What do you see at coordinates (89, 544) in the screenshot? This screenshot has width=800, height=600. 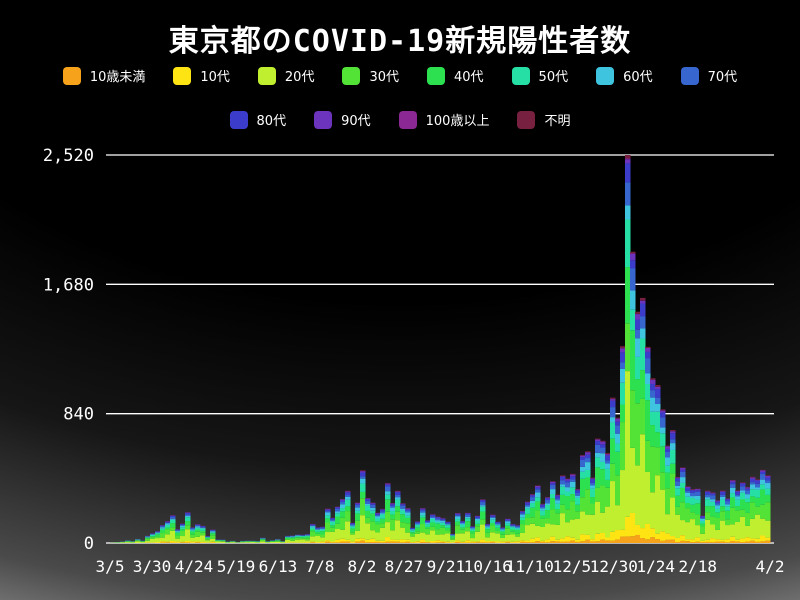 I see `y-tick-label: 0` at bounding box center [89, 544].